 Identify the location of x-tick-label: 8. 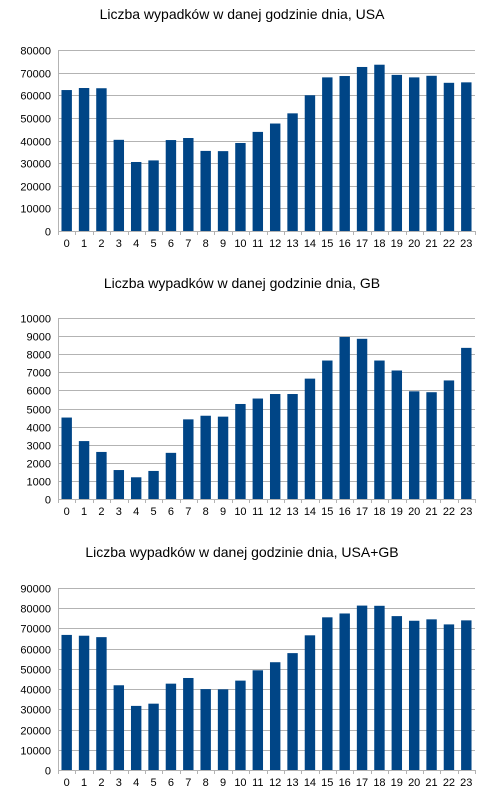
(206, 512).